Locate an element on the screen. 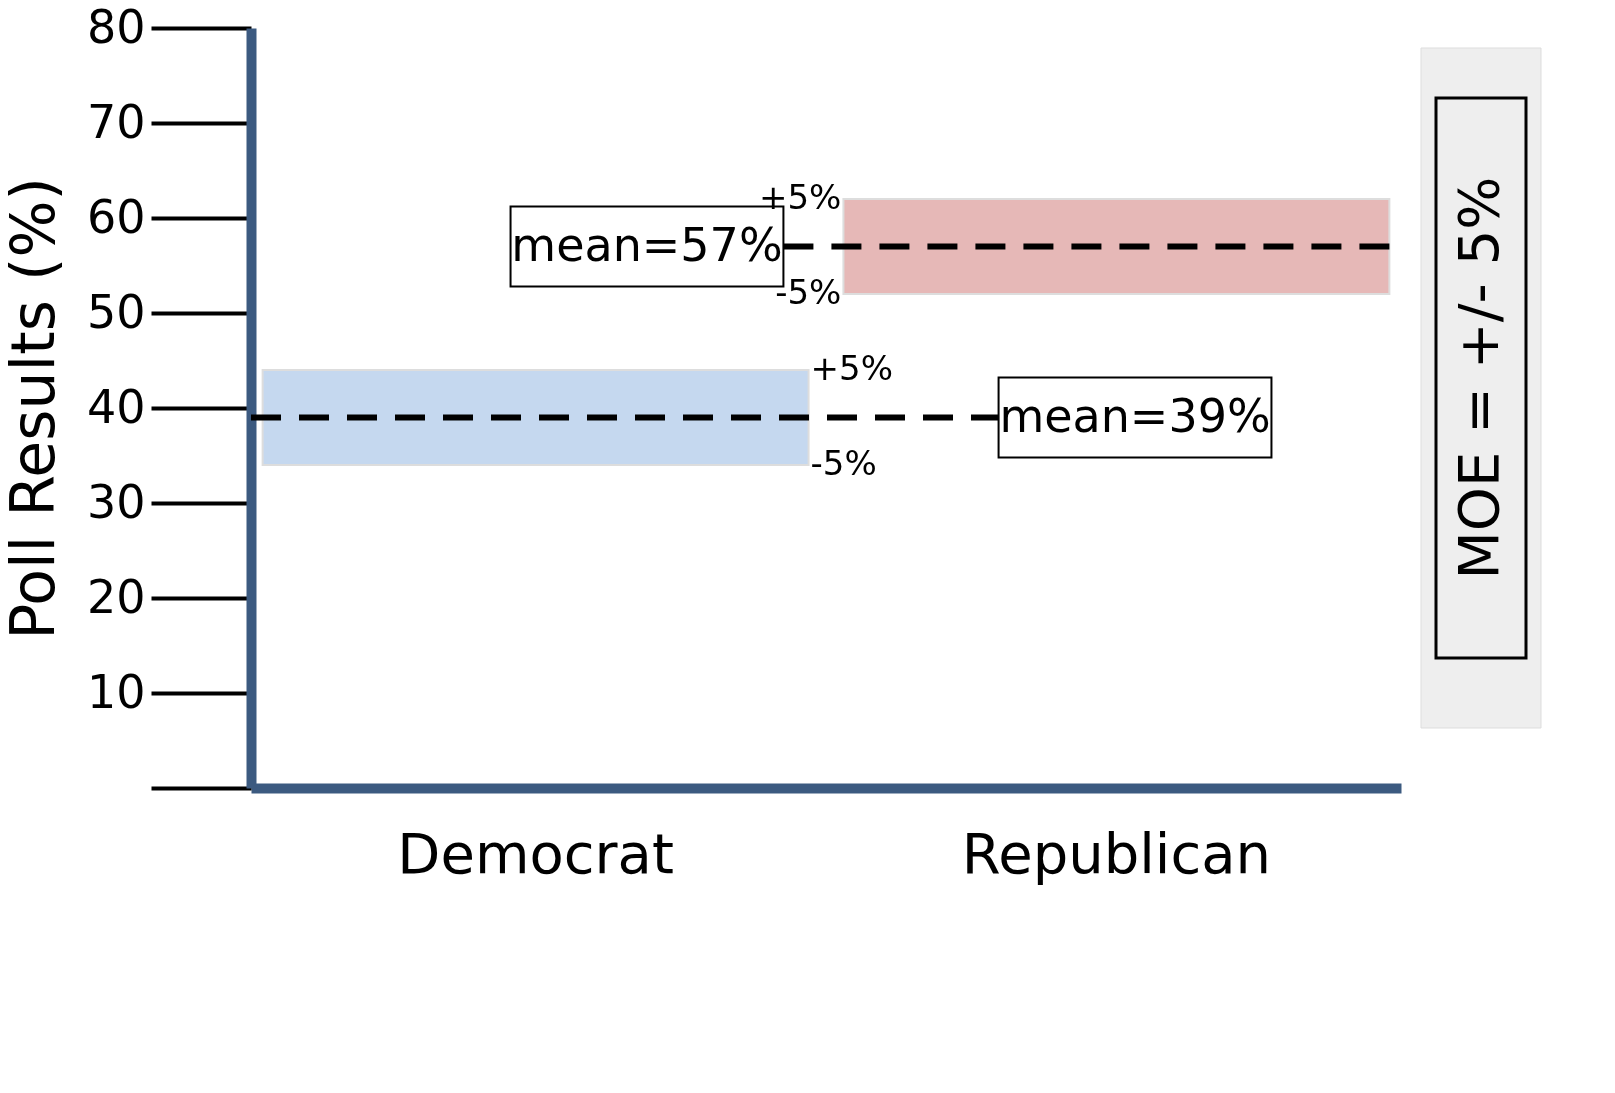  y-tick-label: 50 is located at coordinates (116, 311).